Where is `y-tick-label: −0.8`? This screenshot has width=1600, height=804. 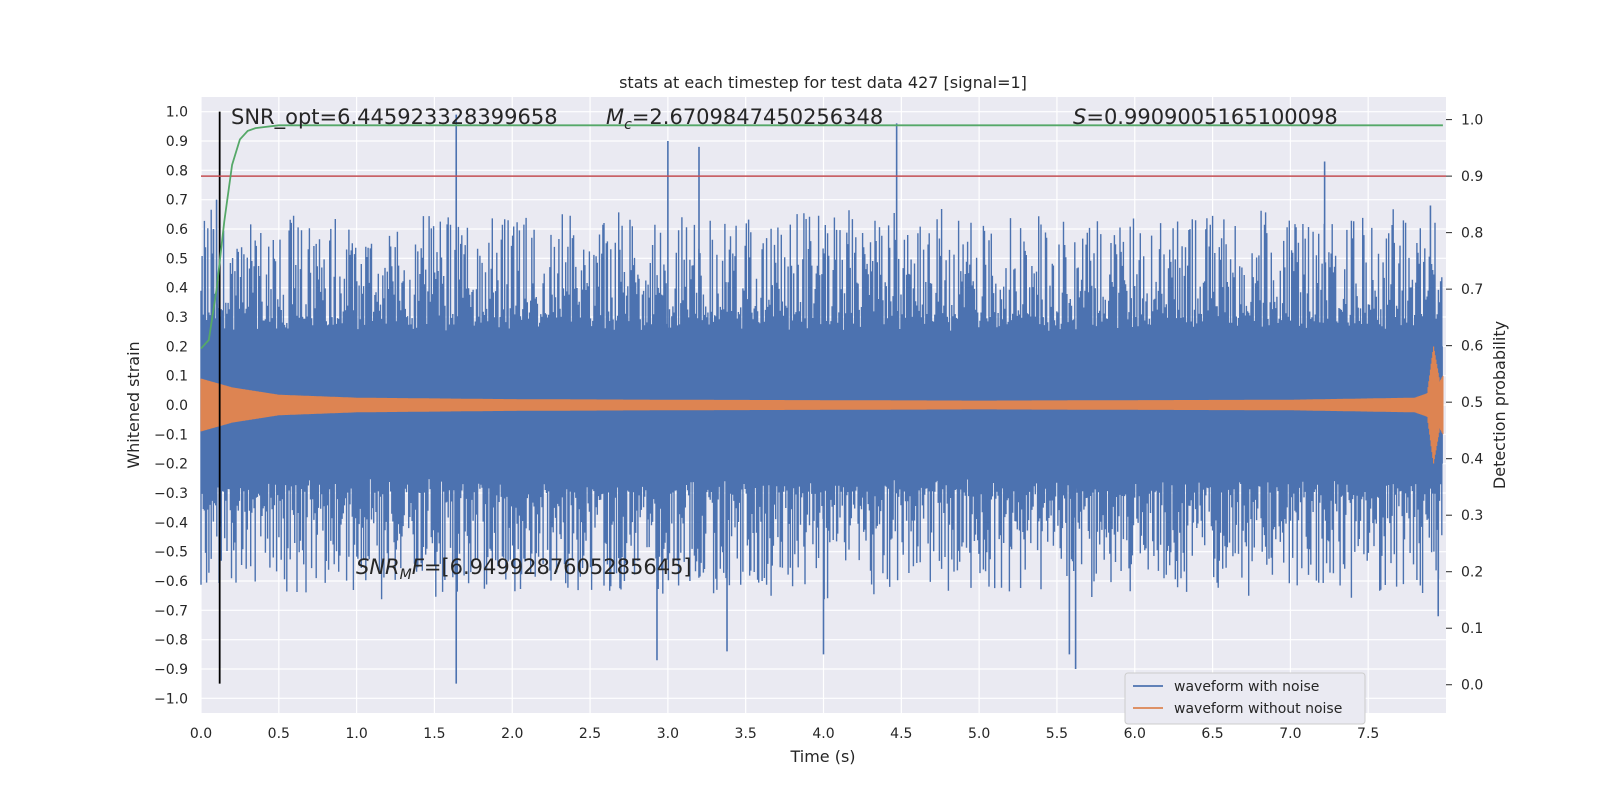
y-tick-label: −0.8 is located at coordinates (171, 641).